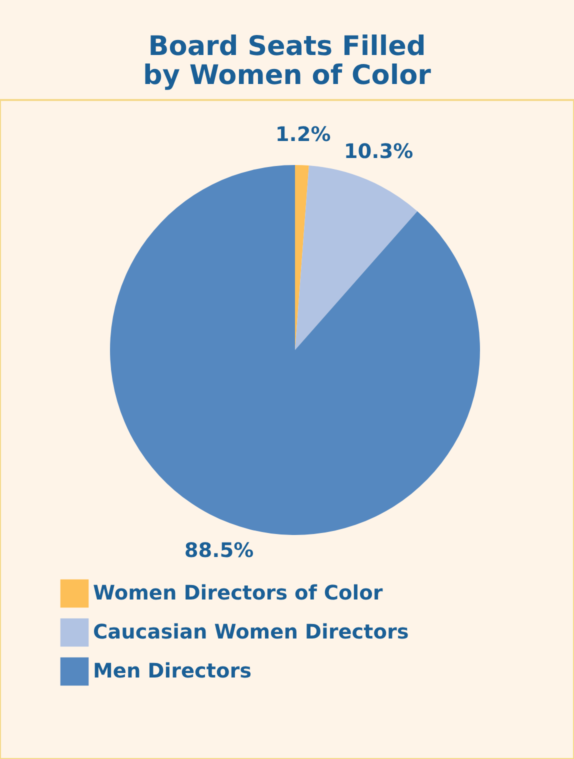 This screenshot has height=759, width=574. Describe the element at coordinates (172, 670) in the screenshot. I see `legend-label: Men Directors` at that location.